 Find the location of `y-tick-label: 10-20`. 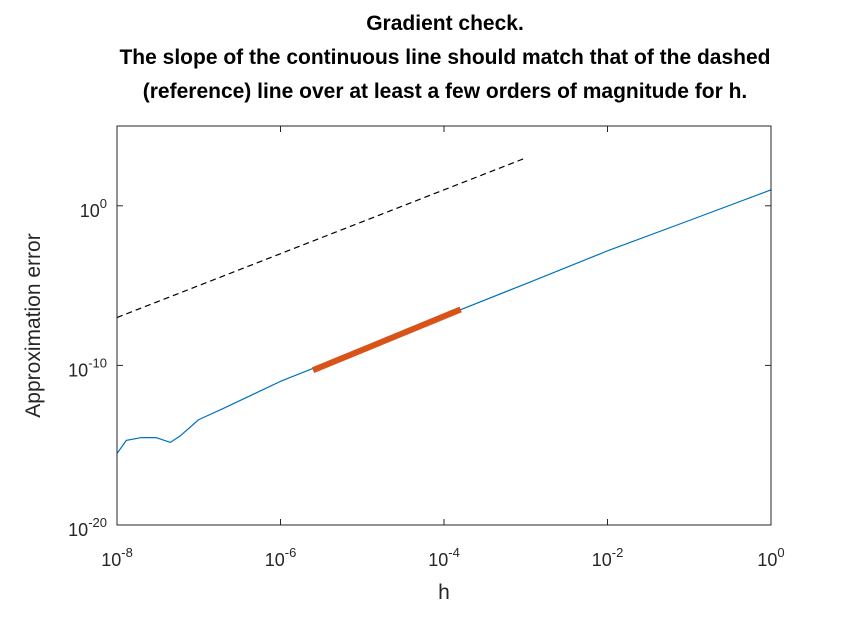

y-tick-label: 10-20 is located at coordinates (87, 527).